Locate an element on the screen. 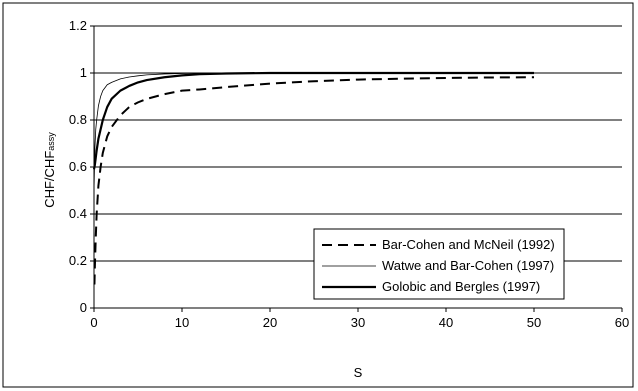 This screenshot has height=391, width=638. y-tick-label-0: 0 is located at coordinates (83, 307).